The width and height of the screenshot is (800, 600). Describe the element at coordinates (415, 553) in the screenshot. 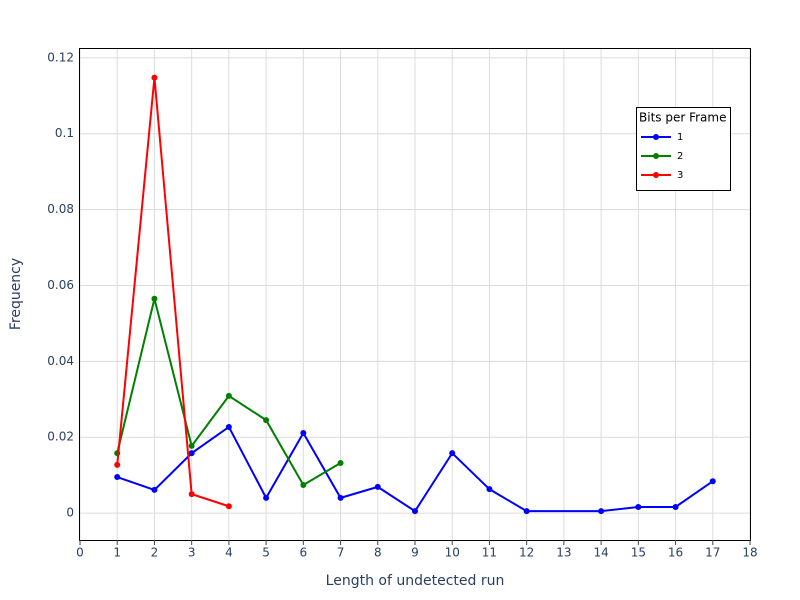

I see `x-tick-label: 9` at that location.